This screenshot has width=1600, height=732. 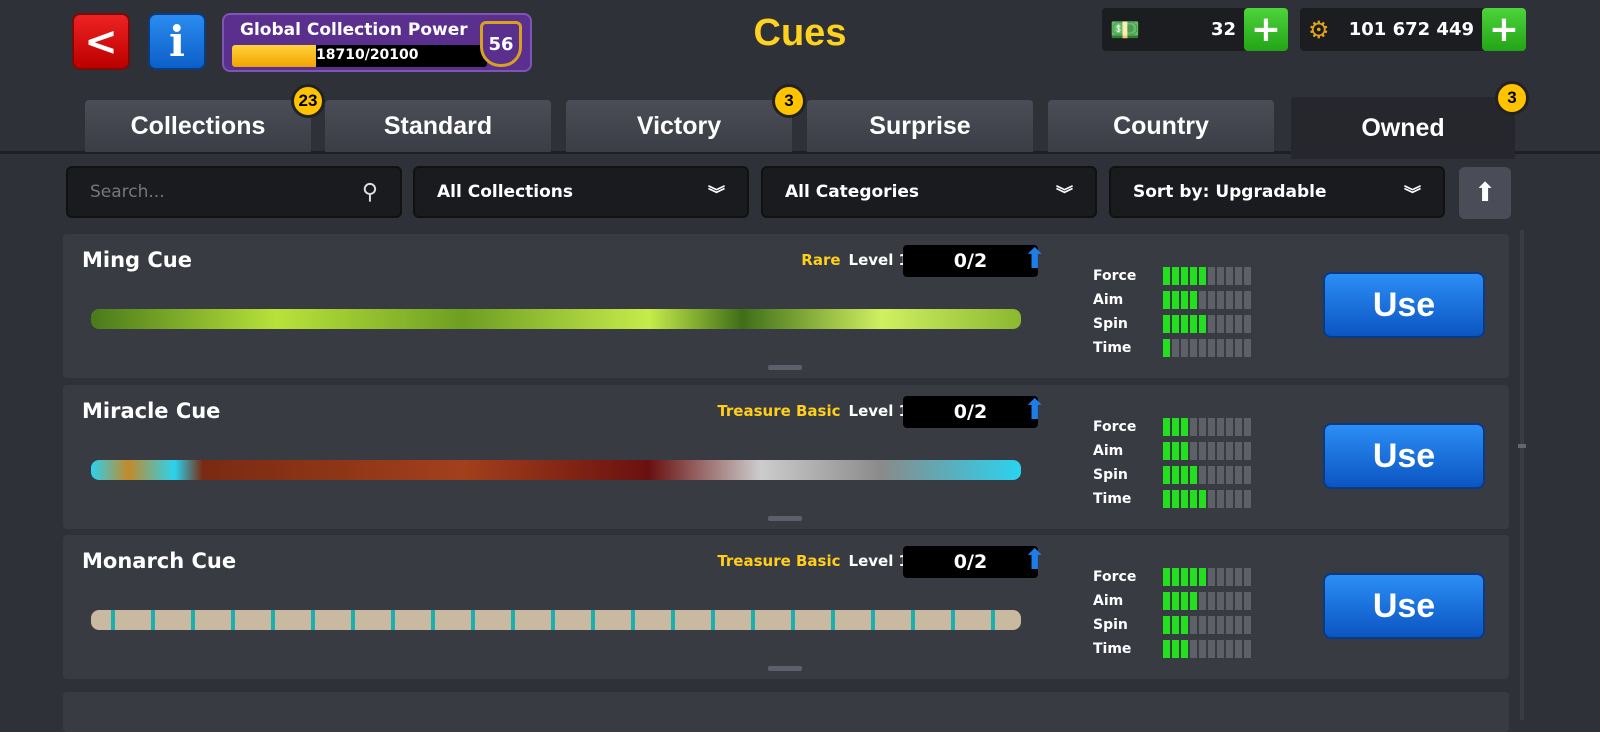 What do you see at coordinates (929, 192) in the screenshot?
I see `category-dropdown: All Categories ︾` at bounding box center [929, 192].